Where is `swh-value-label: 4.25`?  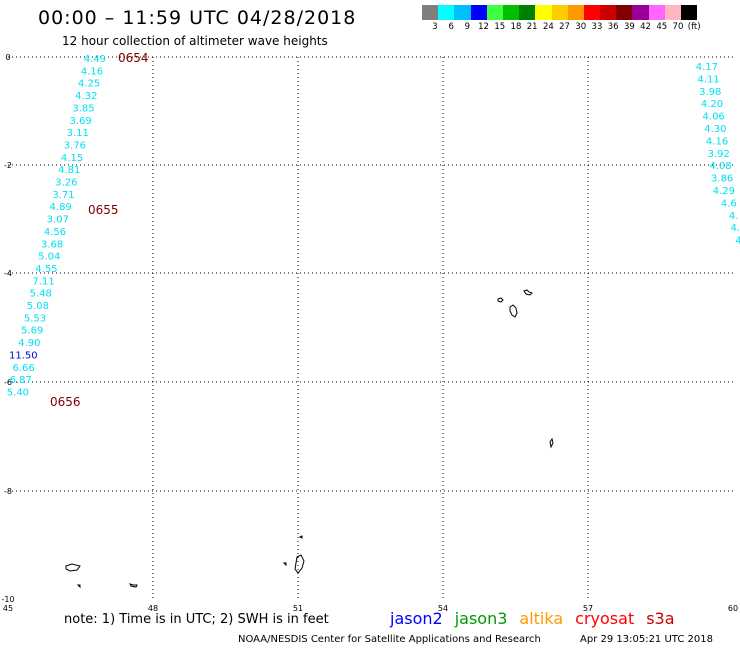 swh-value-label: 4.25 is located at coordinates (89, 84).